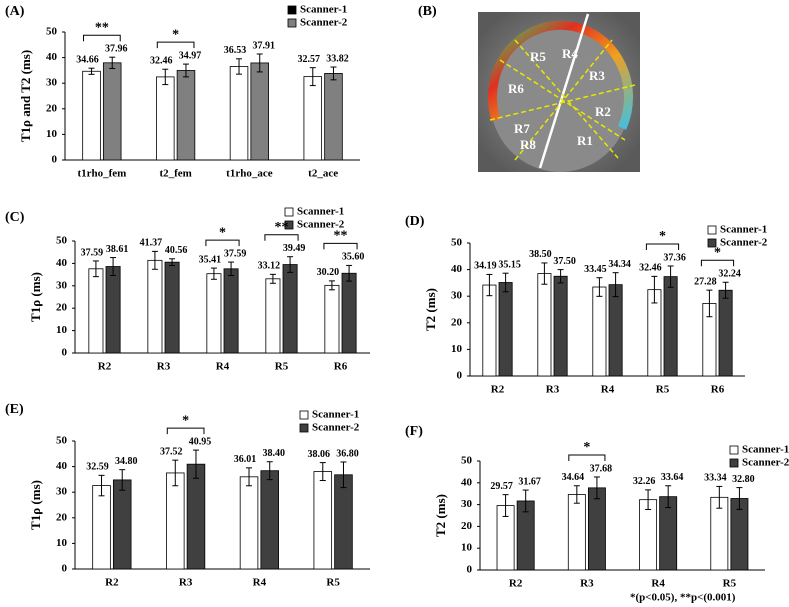 Image resolution: width=789 pixels, height=607 pixels. I want to click on value-label: 38.50, so click(540, 254).